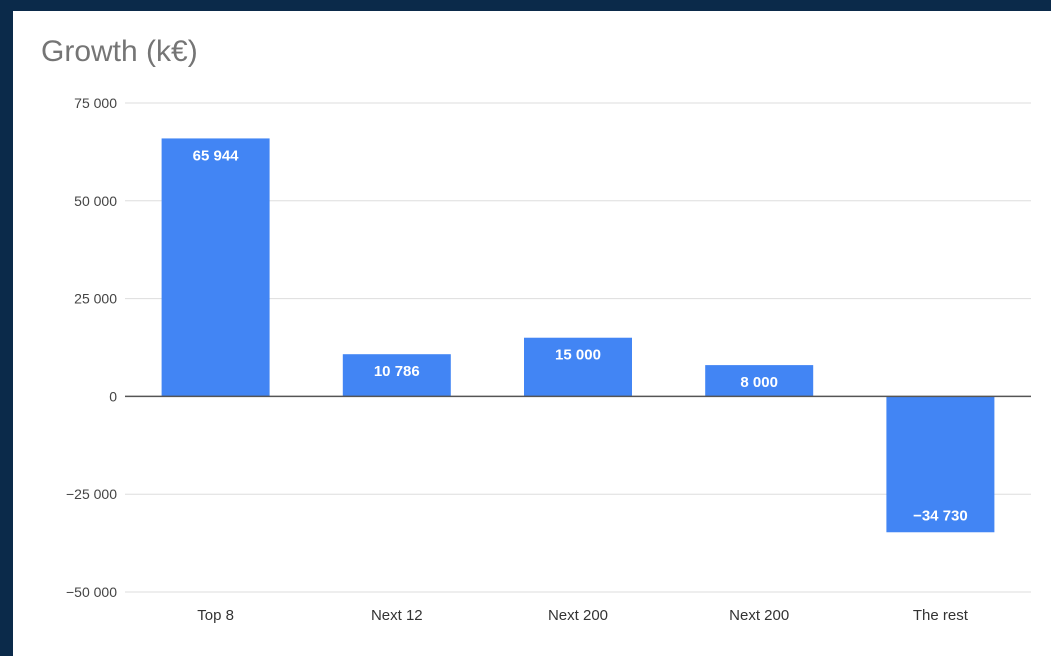  I want to click on y-tick-label: 25 000, so click(95, 299).